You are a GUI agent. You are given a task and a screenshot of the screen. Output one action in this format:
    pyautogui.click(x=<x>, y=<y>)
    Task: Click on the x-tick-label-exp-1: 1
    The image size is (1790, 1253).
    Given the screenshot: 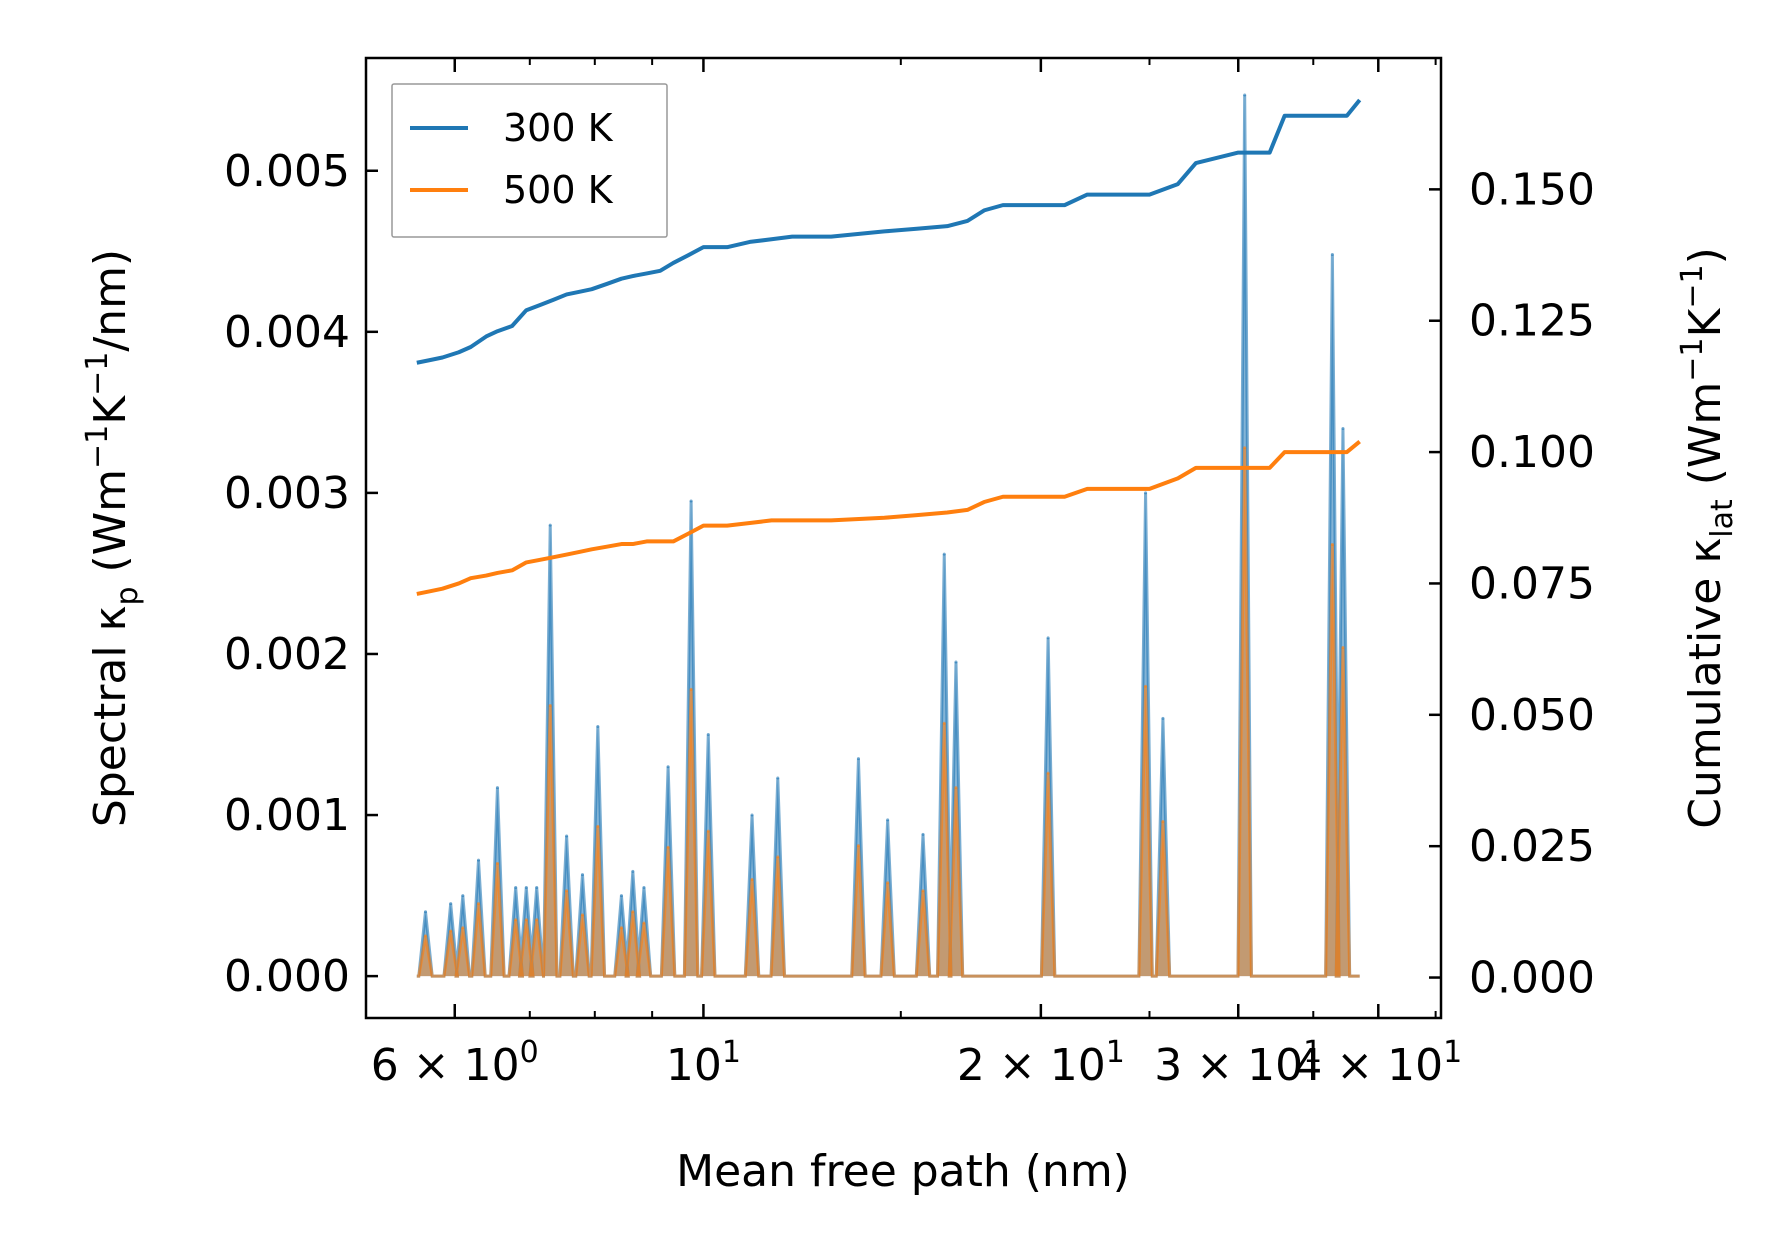 What is the action you would take?
    pyautogui.click(x=731, y=1052)
    